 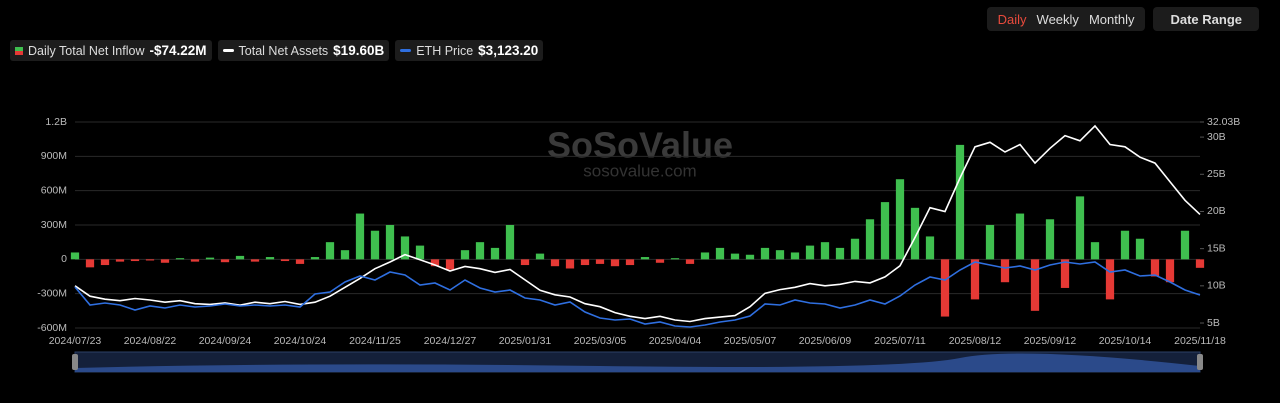 What do you see at coordinates (52, 328) in the screenshot?
I see `y-tick-label: -600M` at bounding box center [52, 328].